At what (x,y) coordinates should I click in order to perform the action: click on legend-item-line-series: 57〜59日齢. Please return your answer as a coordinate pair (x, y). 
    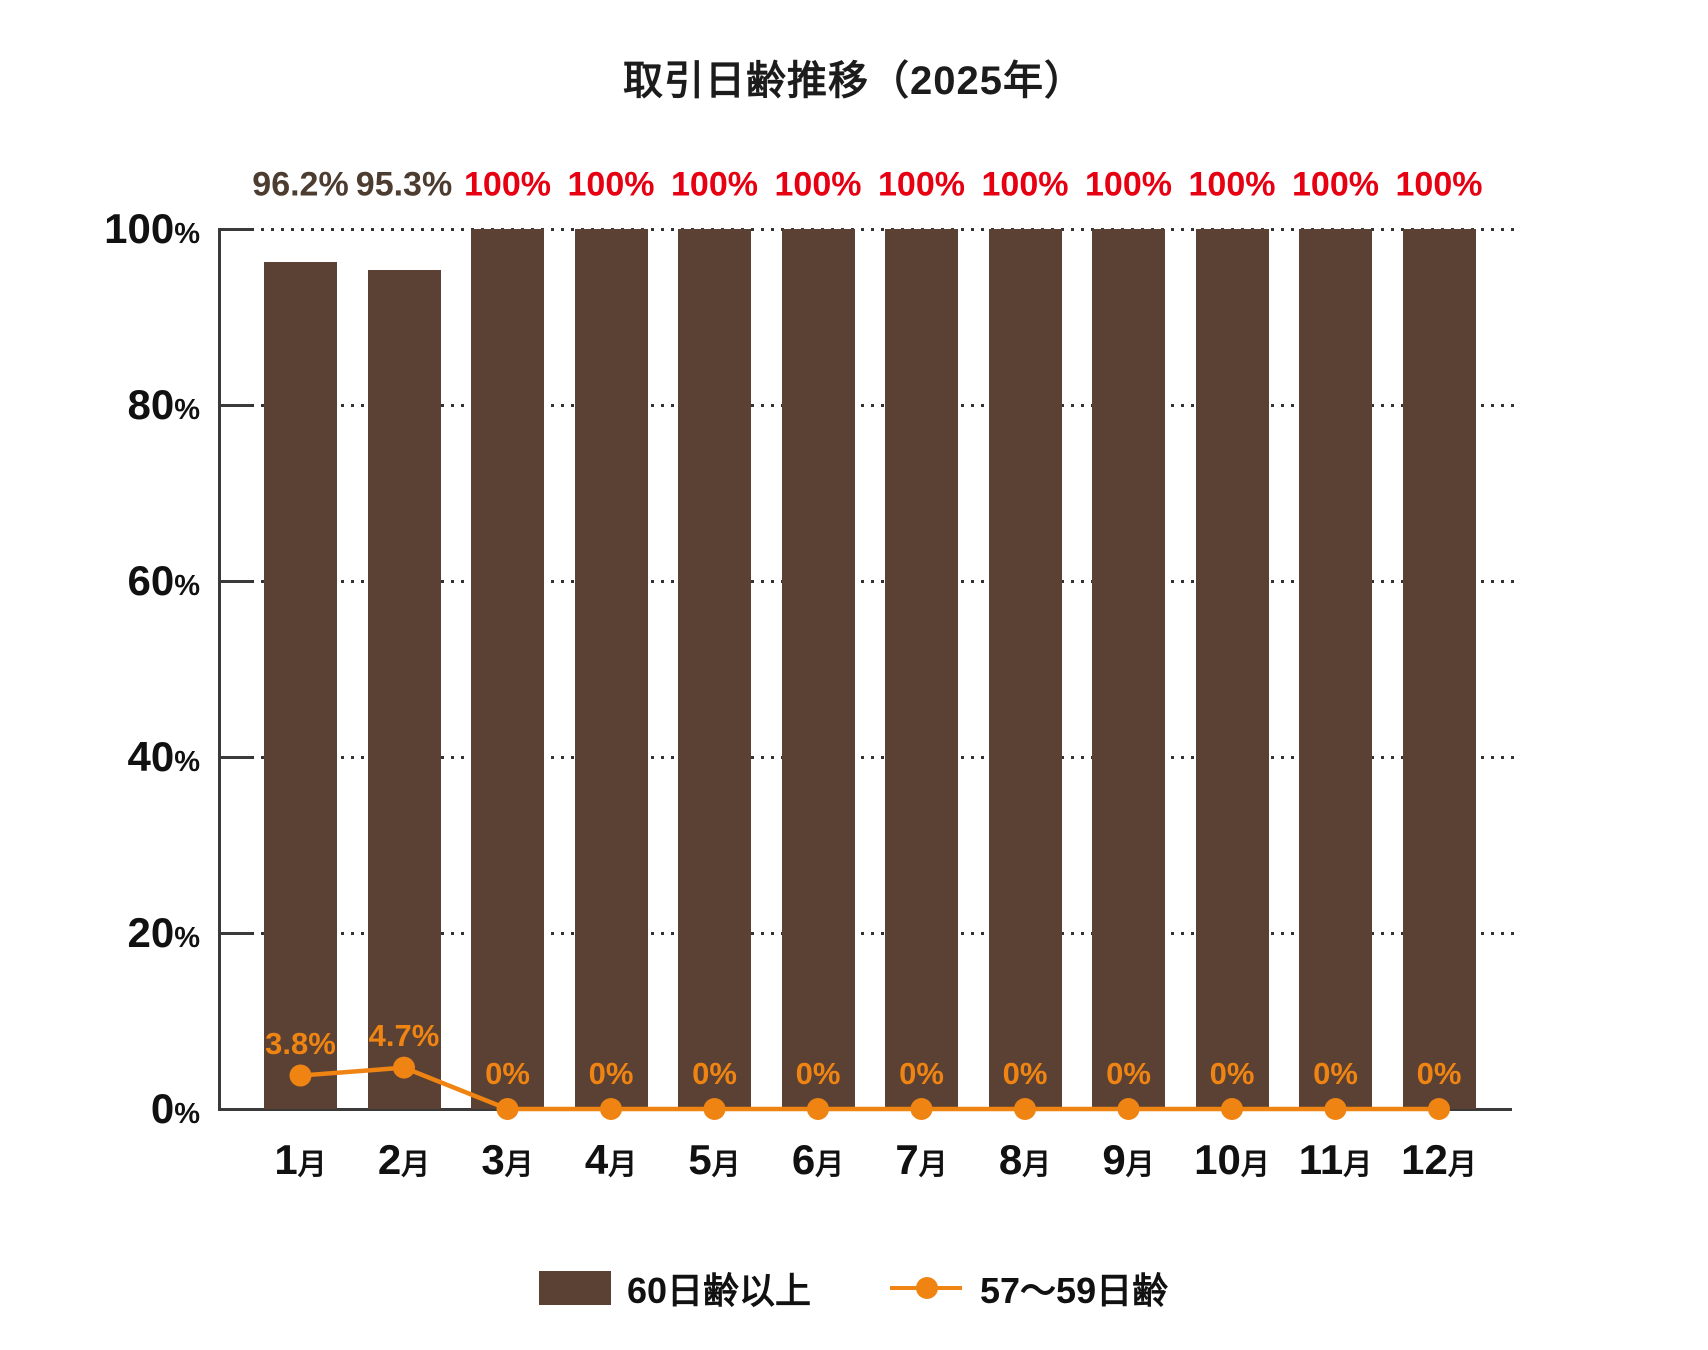
    Looking at the image, I should click on (1029, 1288).